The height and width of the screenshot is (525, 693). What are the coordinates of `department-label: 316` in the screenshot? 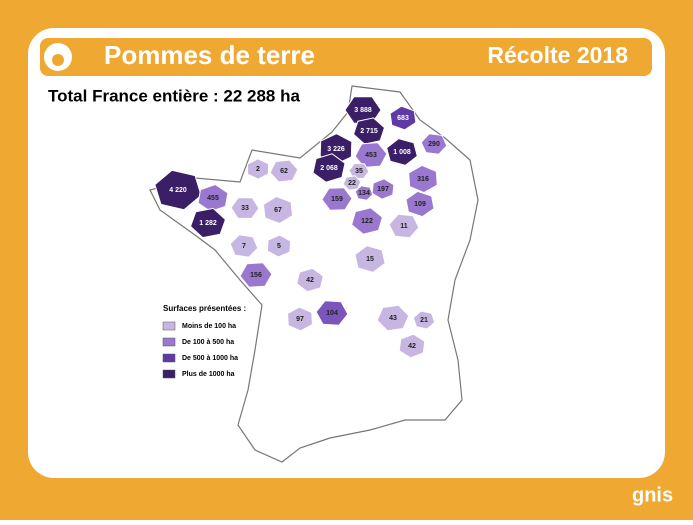 It's located at (423, 179).